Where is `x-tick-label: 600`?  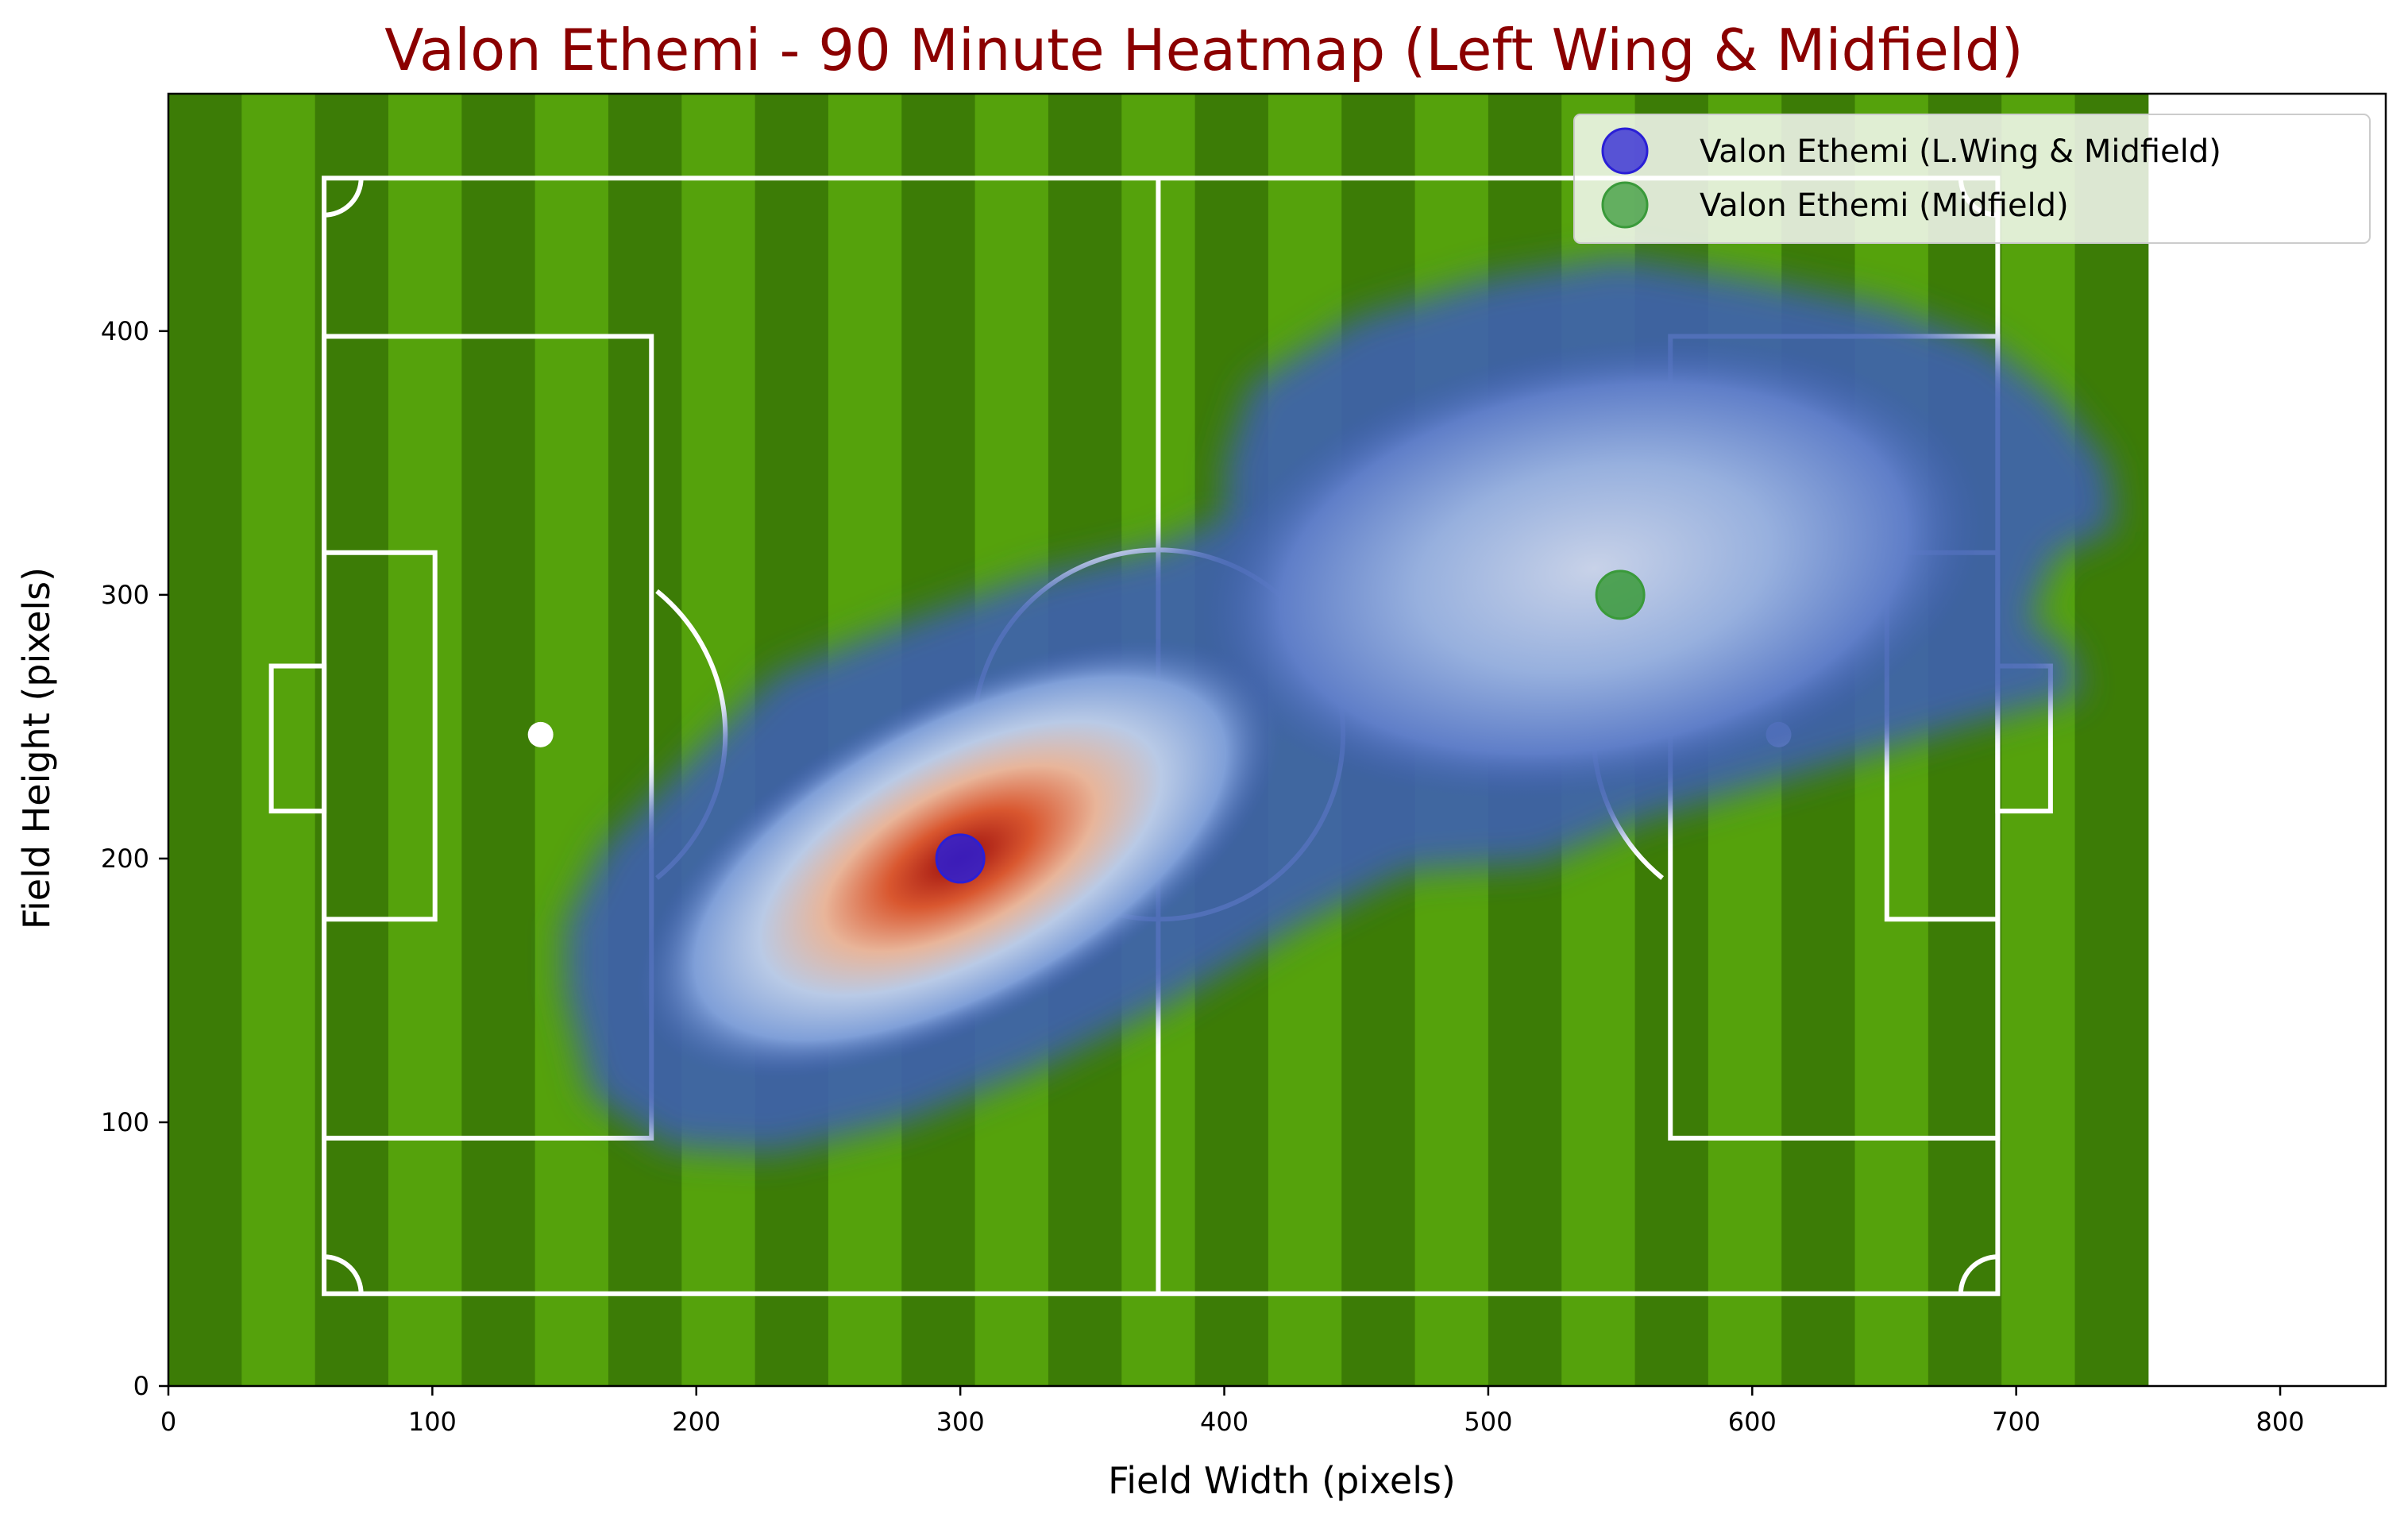 x-tick-label: 600 is located at coordinates (1752, 1422).